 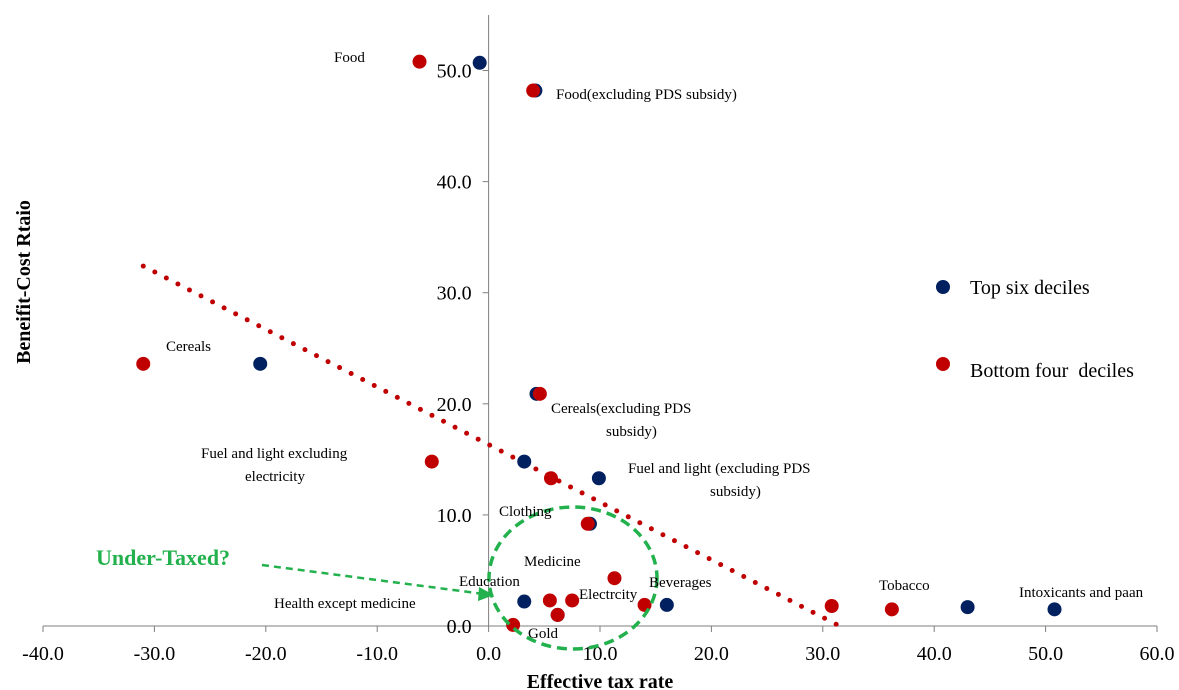 I want to click on y-tick-labels: 0.0 10.0 20.0 30.0 40.0 50.0, so click(x=454, y=349).